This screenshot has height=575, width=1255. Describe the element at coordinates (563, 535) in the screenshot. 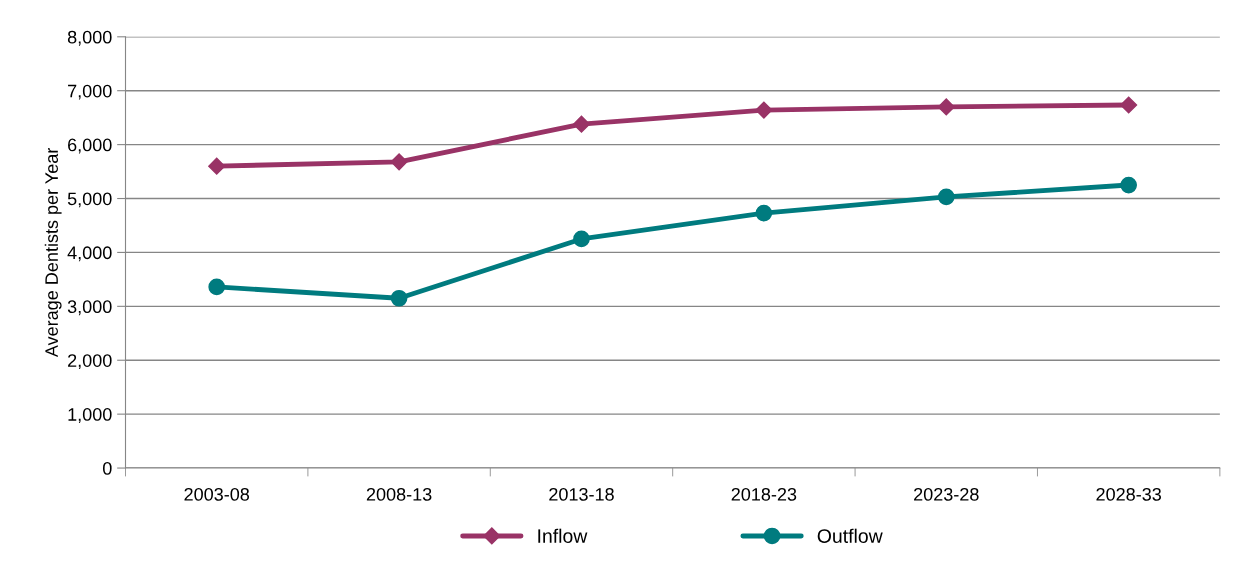

I see `legend-label: Inflow` at that location.